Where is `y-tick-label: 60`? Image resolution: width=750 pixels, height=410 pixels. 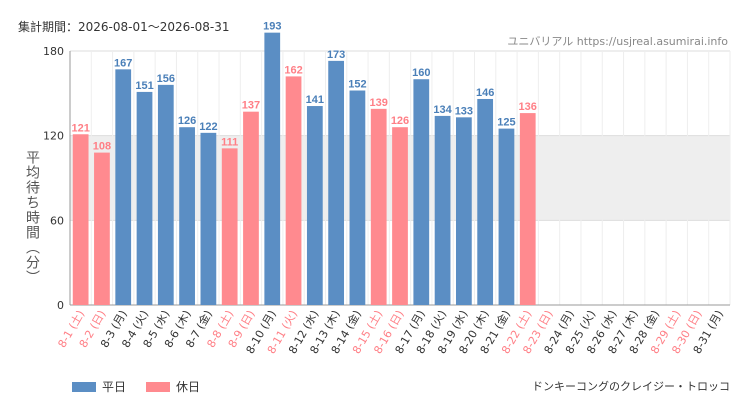 y-tick-label: 60 is located at coordinates (57, 220).